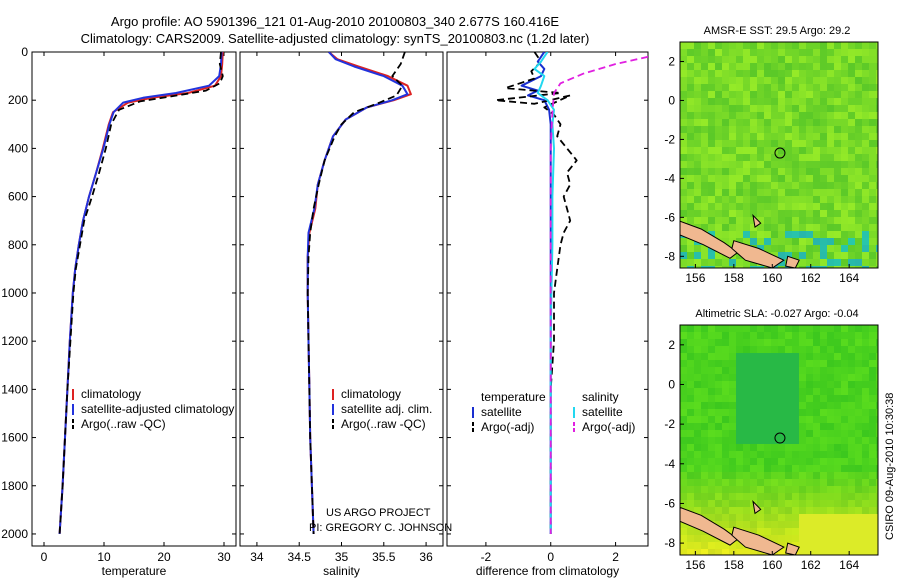  Describe the element at coordinates (123, 424) in the screenshot. I see `legend-entry: Argo(..raw -QC)` at that location.